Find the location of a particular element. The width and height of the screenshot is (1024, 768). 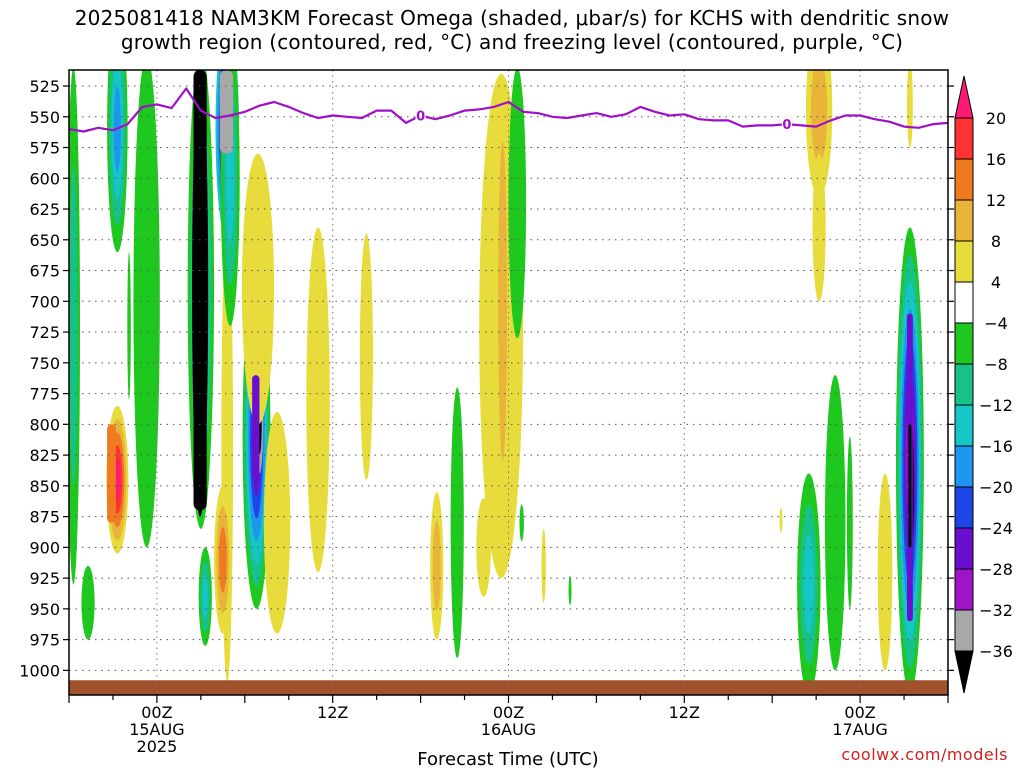

colorbar-label: −24 is located at coordinates (996, 528).